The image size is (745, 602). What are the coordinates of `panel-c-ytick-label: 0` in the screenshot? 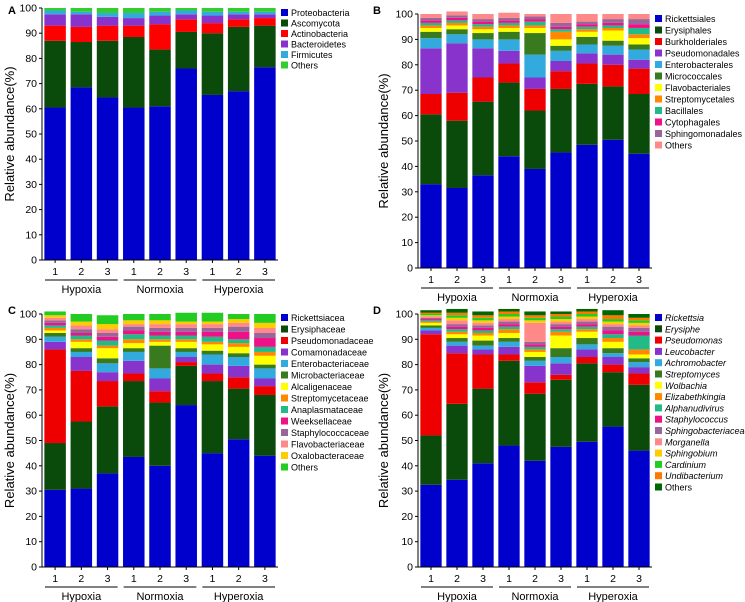 It's located at (34, 568).